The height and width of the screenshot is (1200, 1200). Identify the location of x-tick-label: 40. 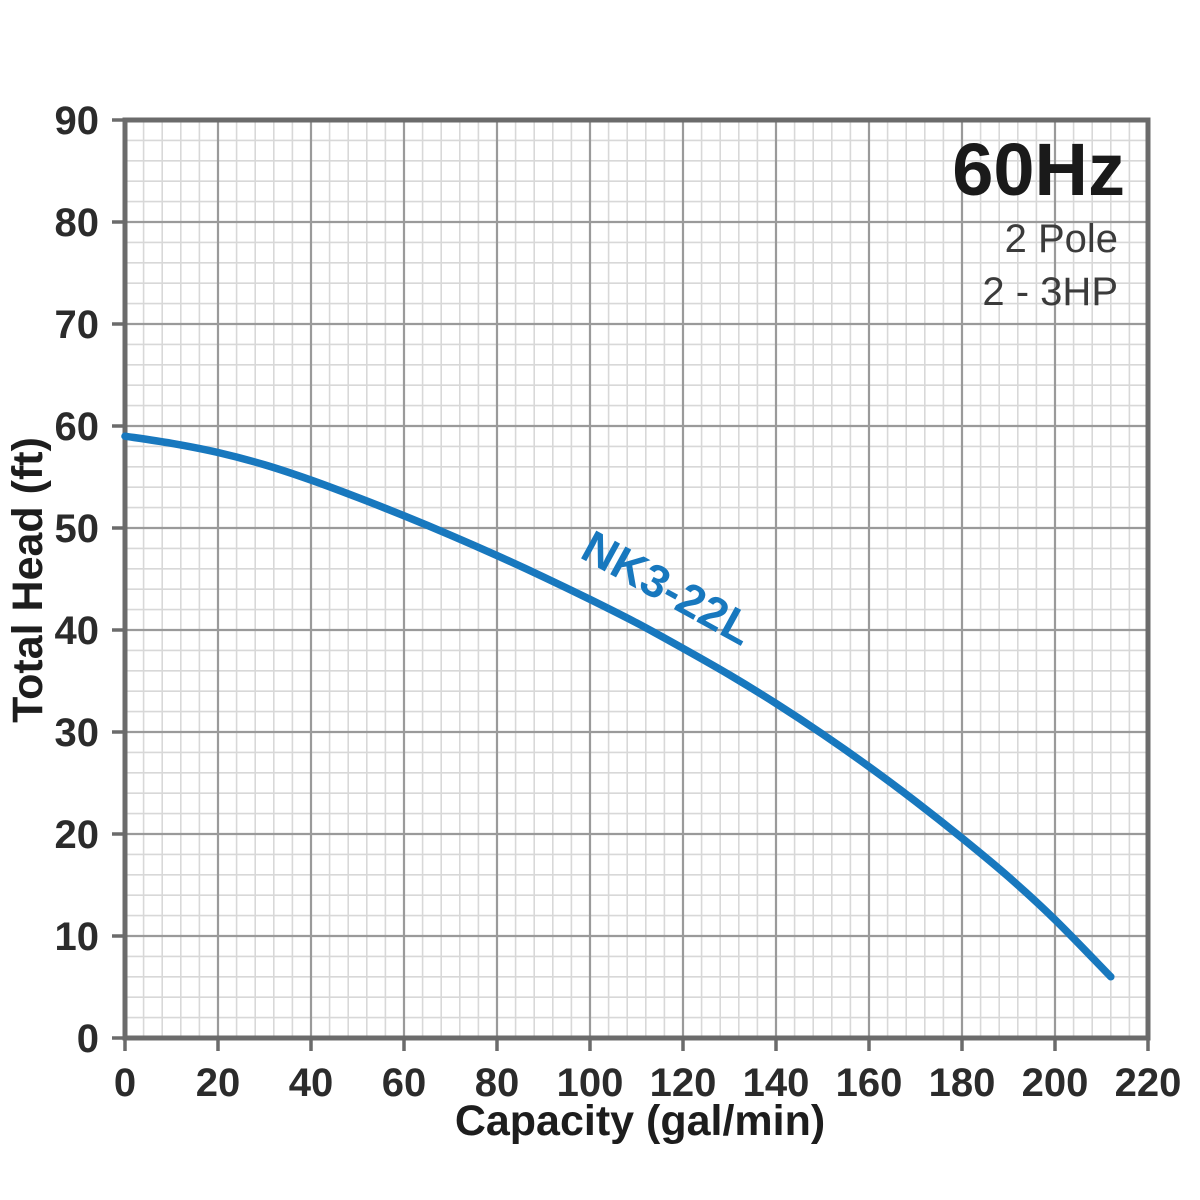
(311, 1083).